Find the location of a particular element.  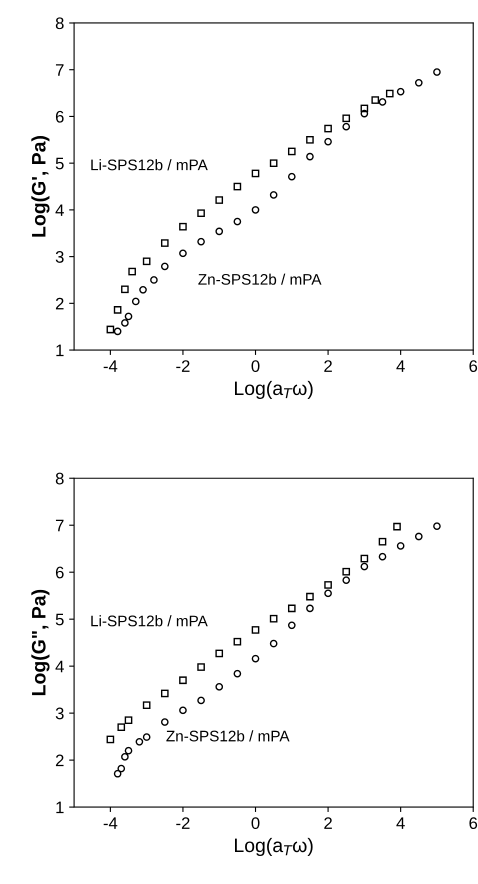

series-label: Li-SPS12b / mPA is located at coordinates (149, 620).